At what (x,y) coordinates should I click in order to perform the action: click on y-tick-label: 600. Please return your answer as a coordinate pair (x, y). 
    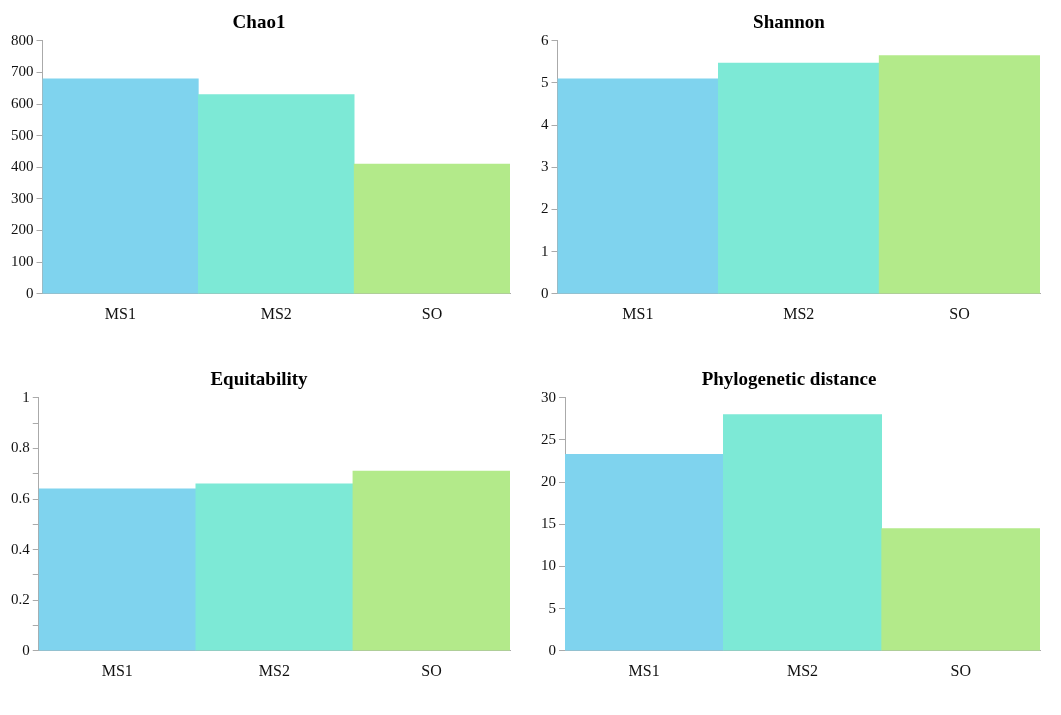
    Looking at the image, I should click on (22, 102).